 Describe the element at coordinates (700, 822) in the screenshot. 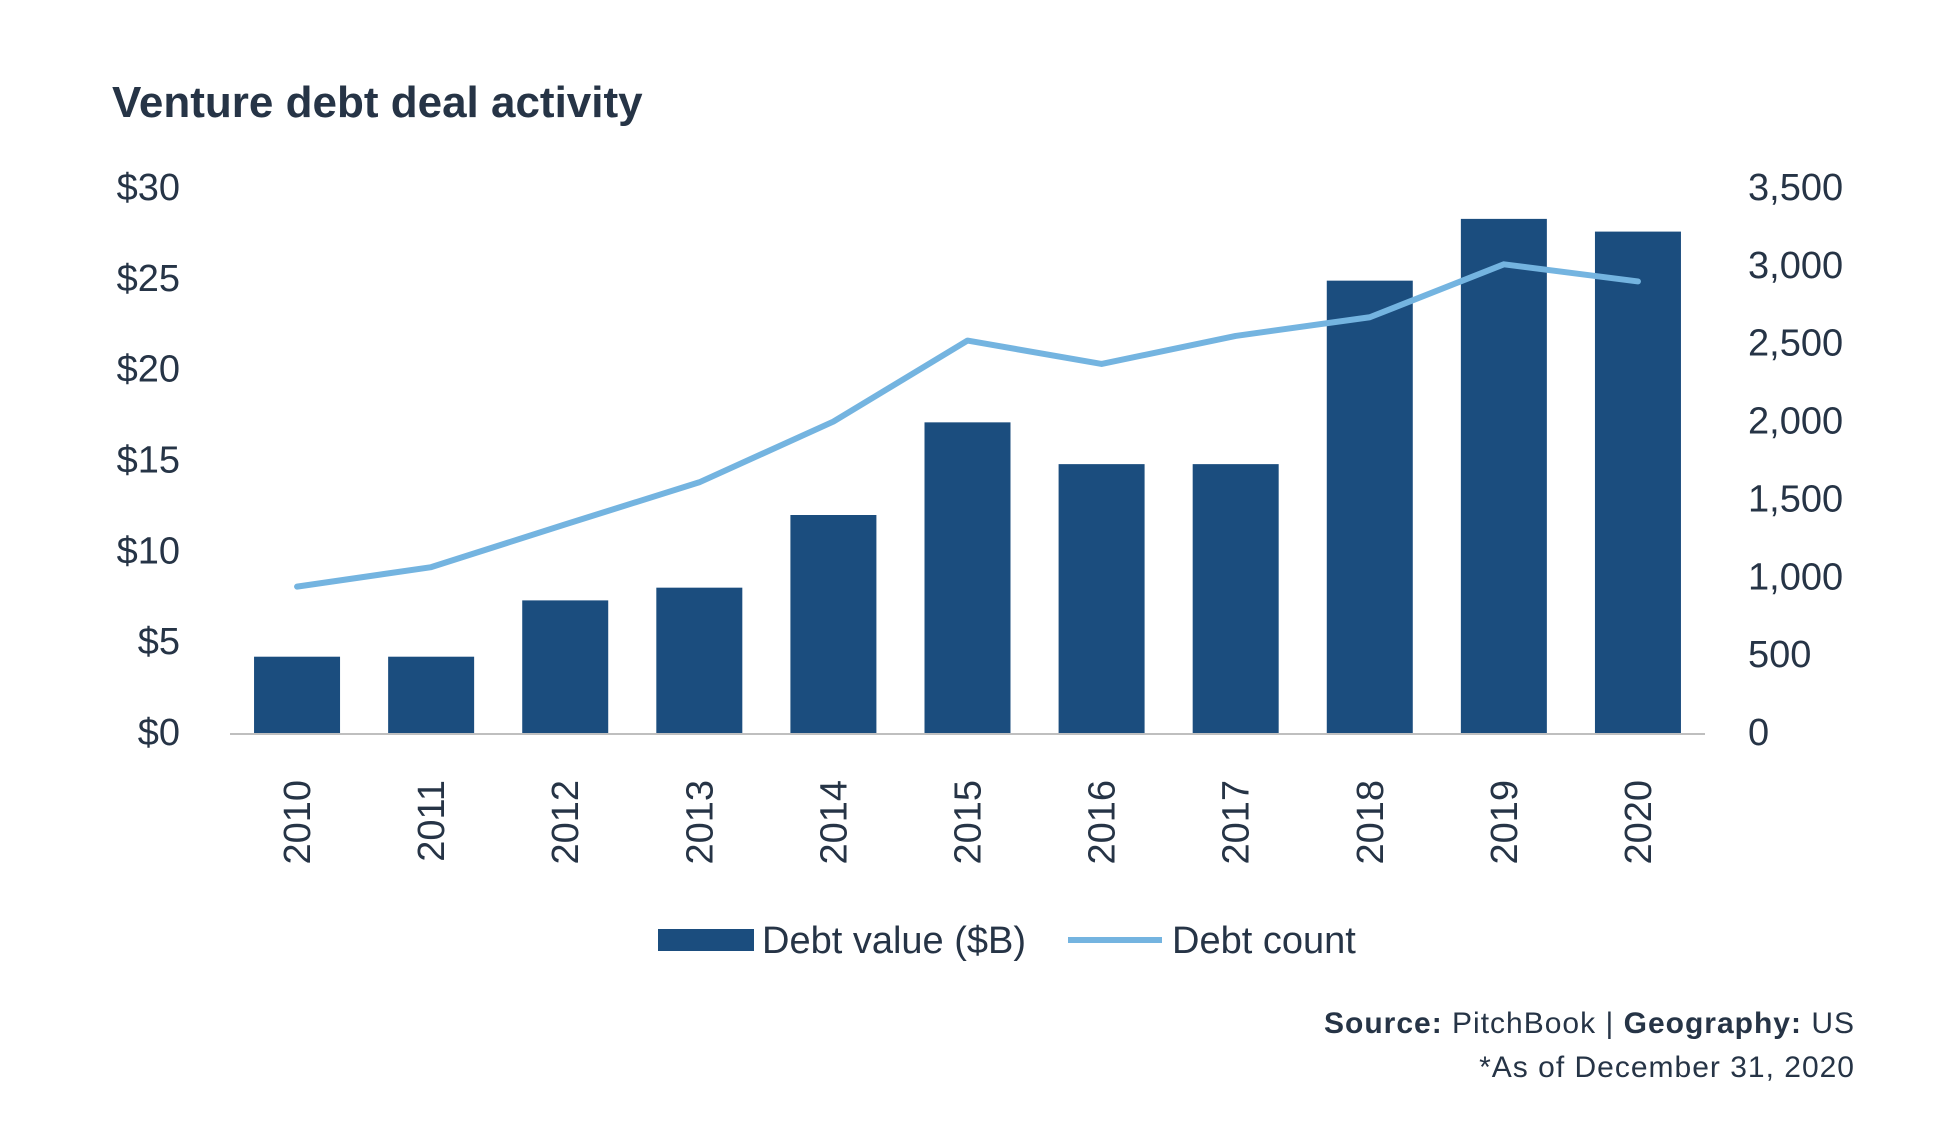

I see `x-tick-label-2013: 2013` at that location.